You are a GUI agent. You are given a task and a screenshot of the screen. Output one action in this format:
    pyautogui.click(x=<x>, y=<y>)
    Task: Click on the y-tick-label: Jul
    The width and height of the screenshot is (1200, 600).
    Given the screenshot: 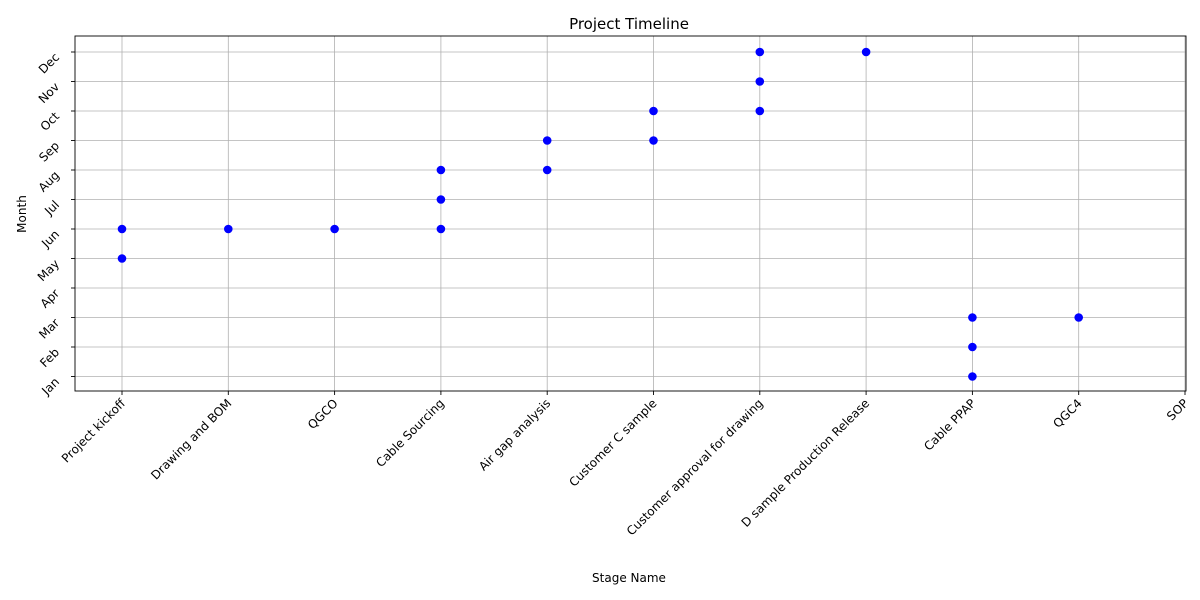 What is the action you would take?
    pyautogui.click(x=51, y=208)
    